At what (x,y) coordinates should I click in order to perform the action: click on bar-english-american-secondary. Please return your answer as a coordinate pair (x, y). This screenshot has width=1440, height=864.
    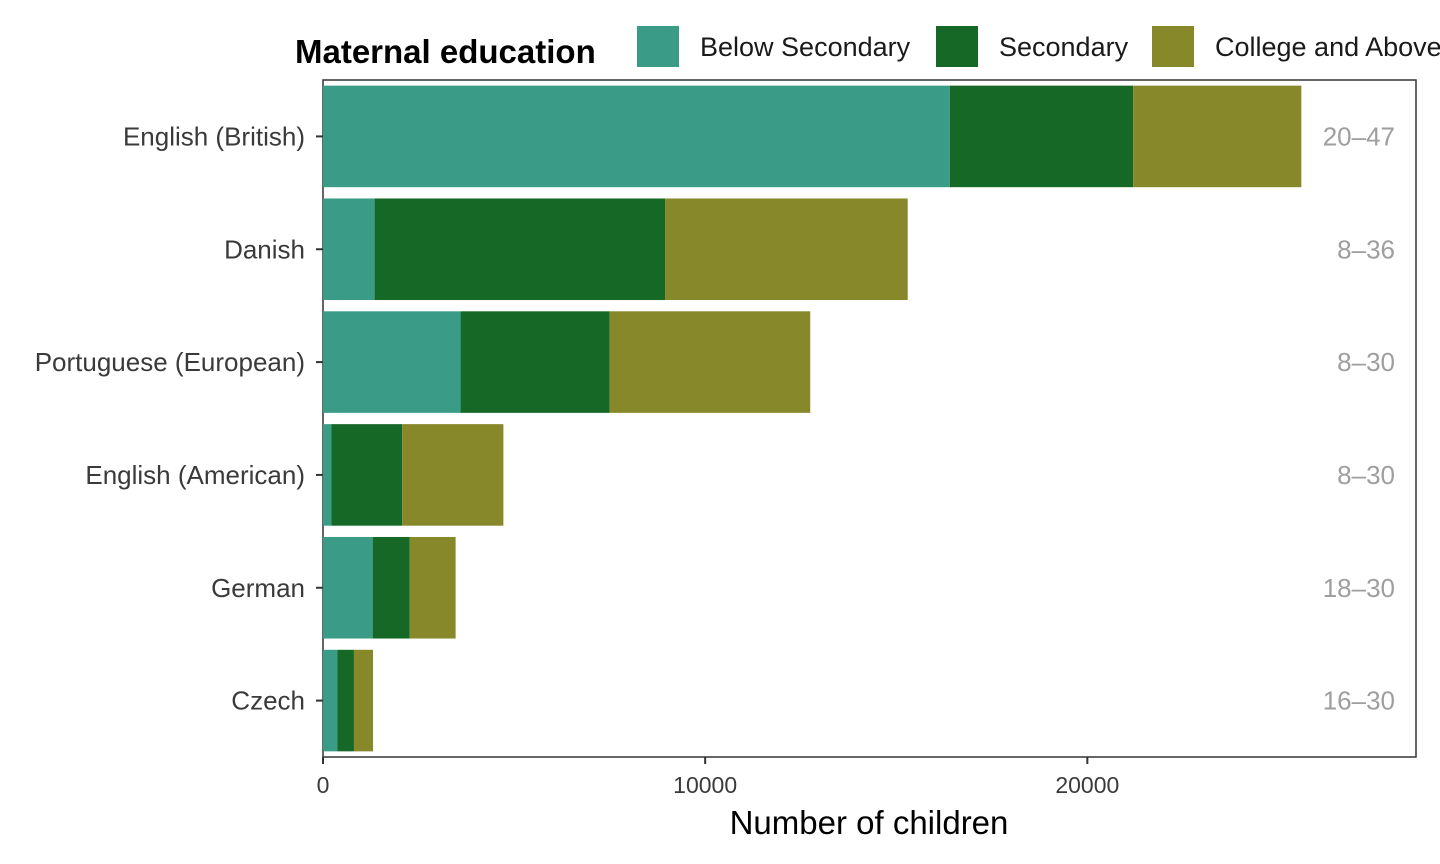
    Looking at the image, I should click on (367, 475).